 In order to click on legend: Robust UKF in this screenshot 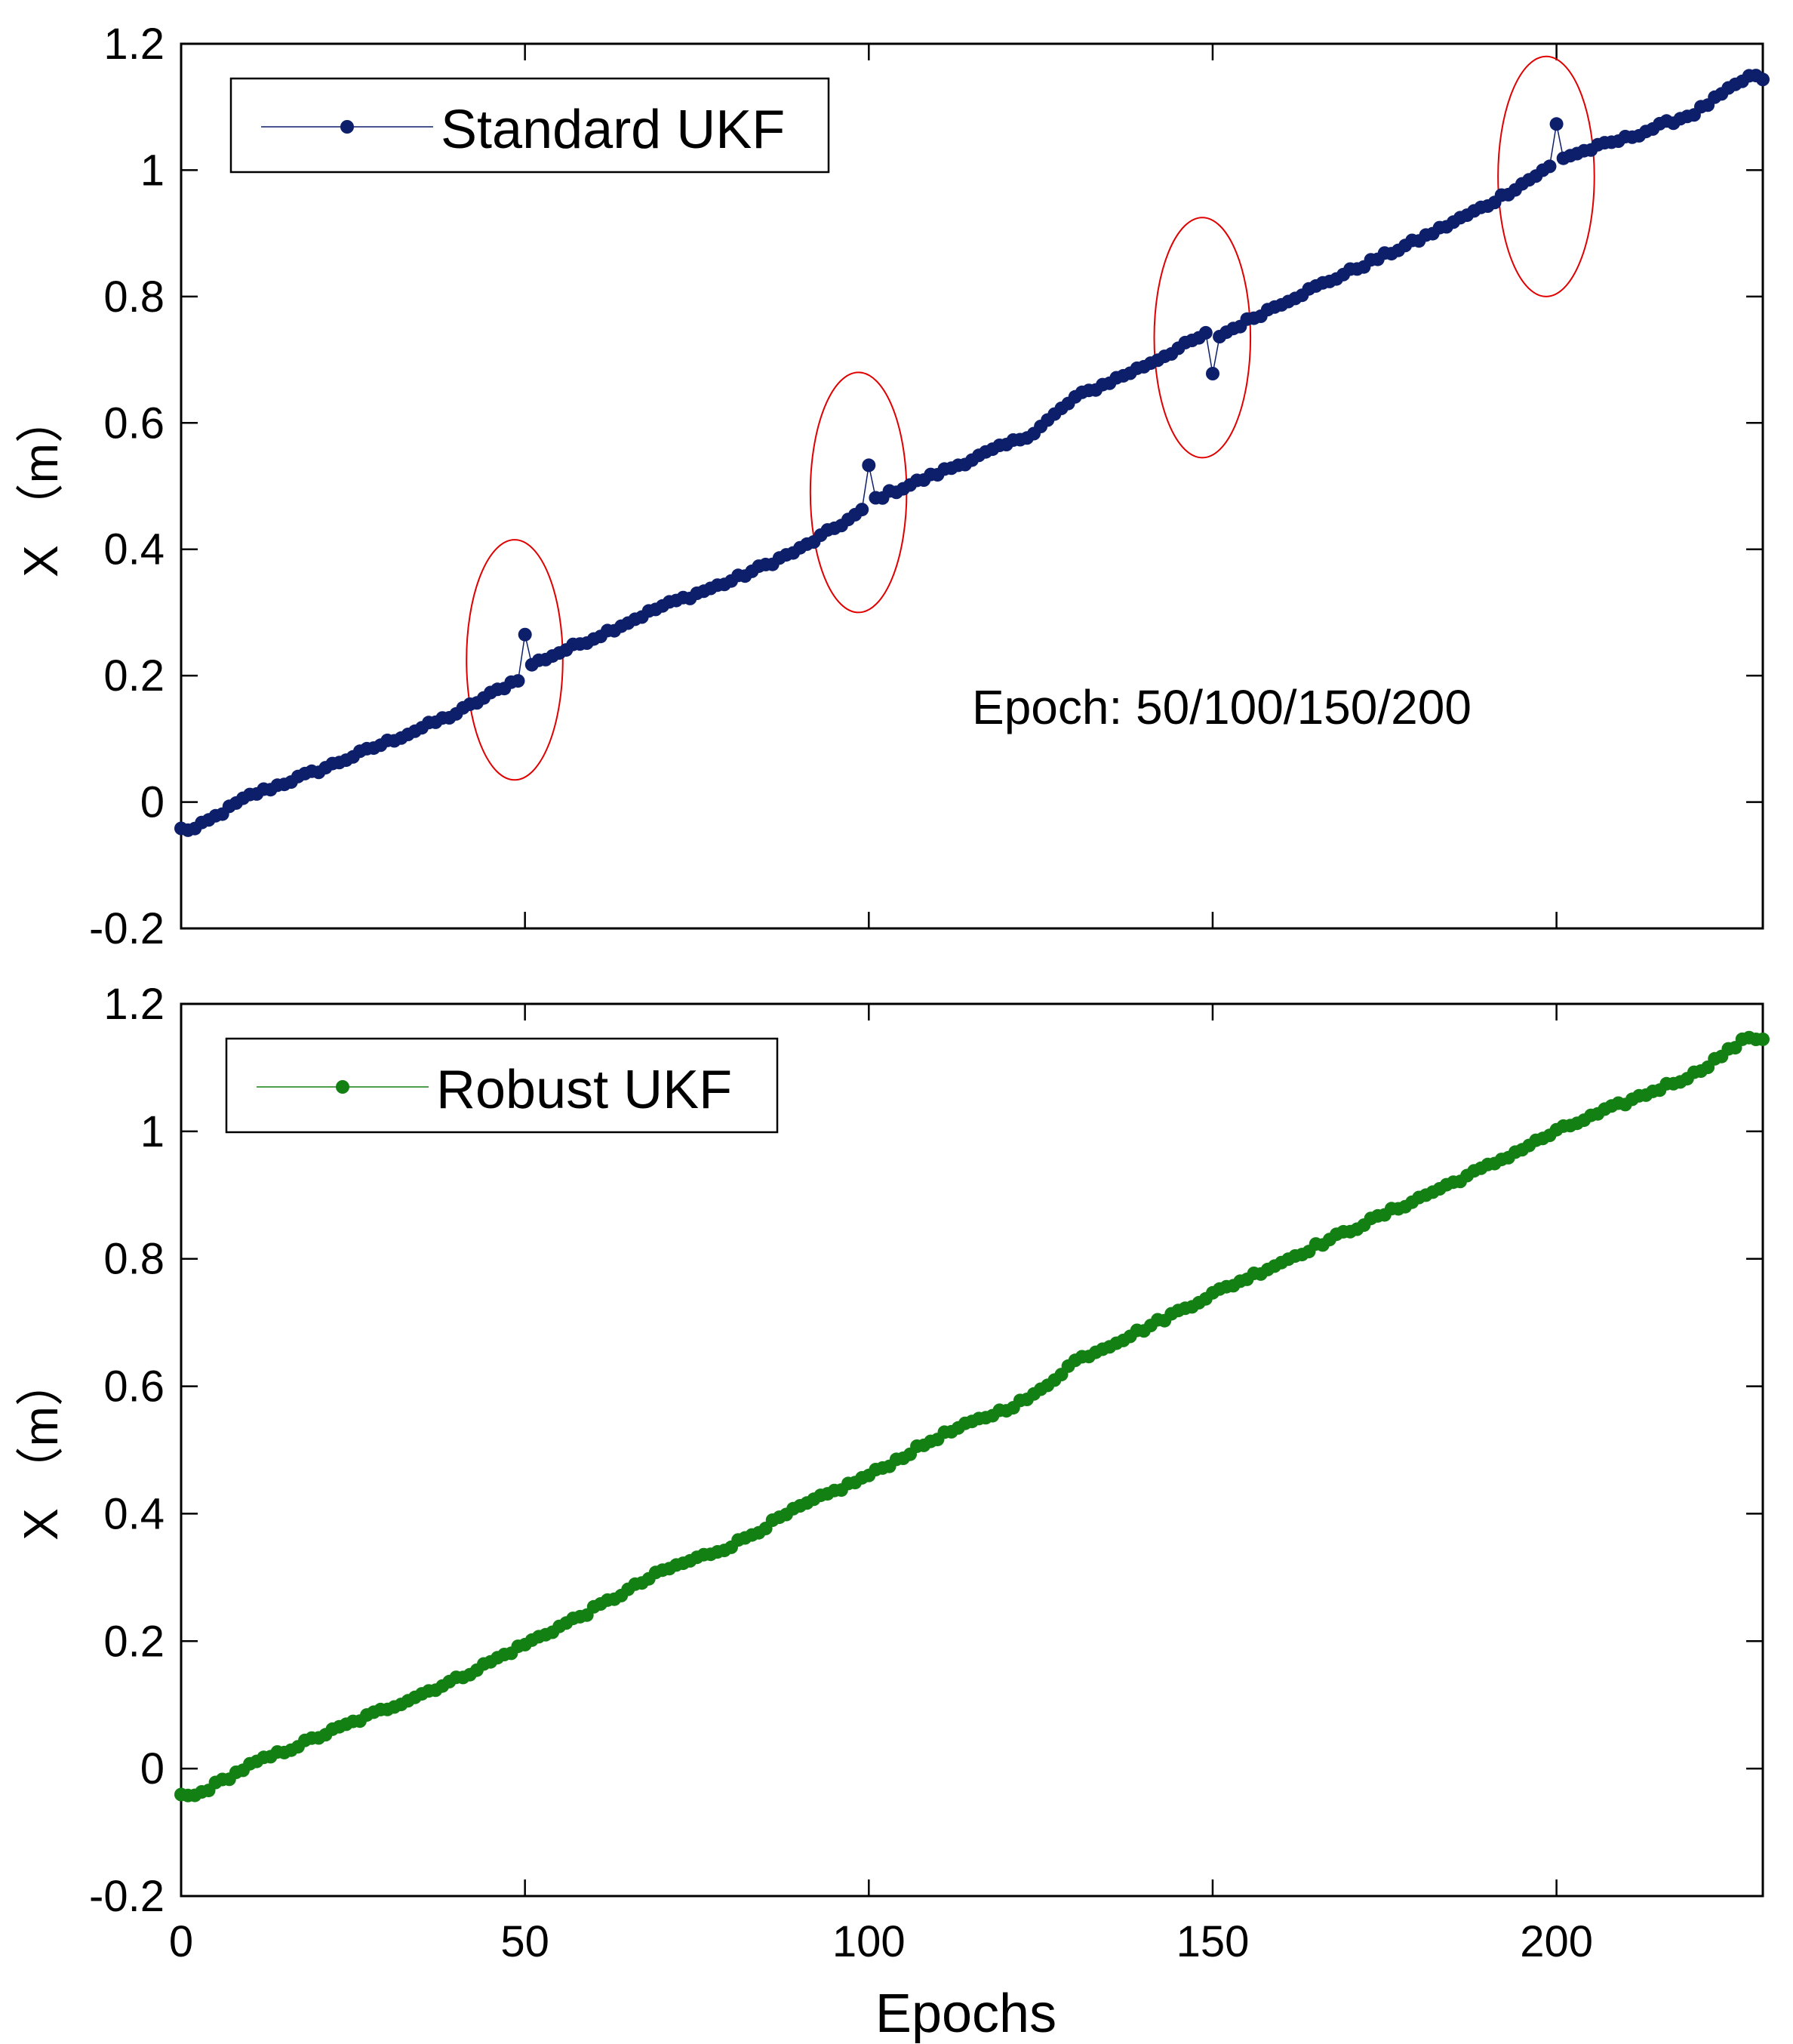, I will do `click(502, 1085)`.